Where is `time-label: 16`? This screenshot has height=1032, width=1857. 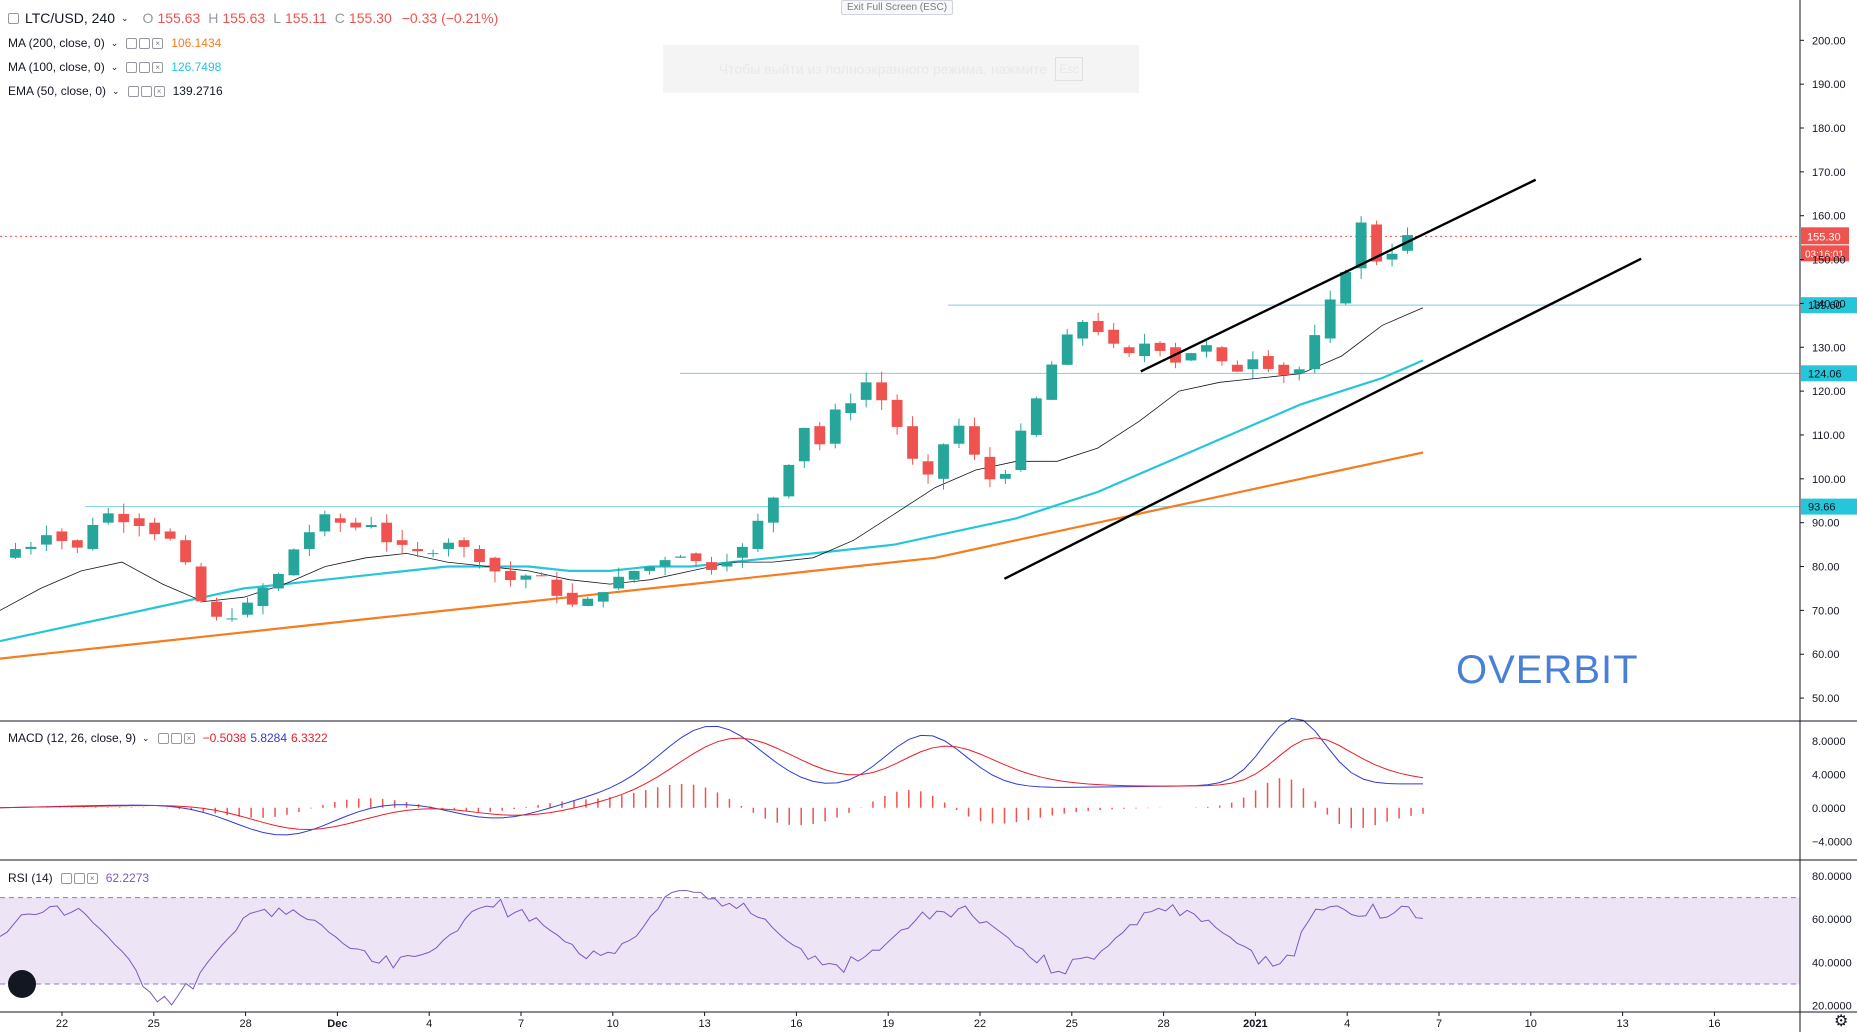 time-label: 16 is located at coordinates (796, 1024).